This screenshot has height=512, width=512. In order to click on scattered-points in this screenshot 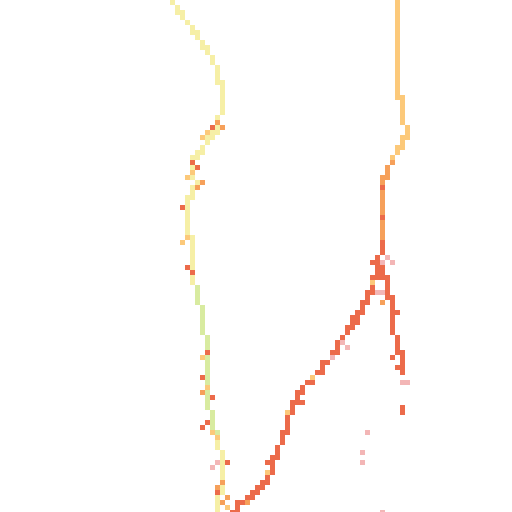, I will do `click(385, 446)`.